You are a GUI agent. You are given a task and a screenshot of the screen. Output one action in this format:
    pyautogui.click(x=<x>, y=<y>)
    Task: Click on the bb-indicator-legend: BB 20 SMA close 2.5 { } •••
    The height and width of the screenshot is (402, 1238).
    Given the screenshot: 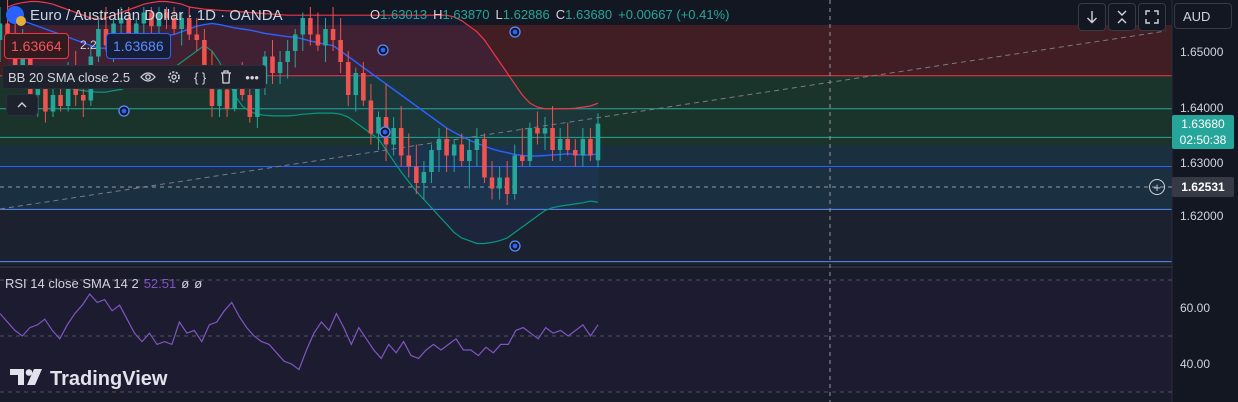 What is the action you would take?
    pyautogui.click(x=134, y=77)
    